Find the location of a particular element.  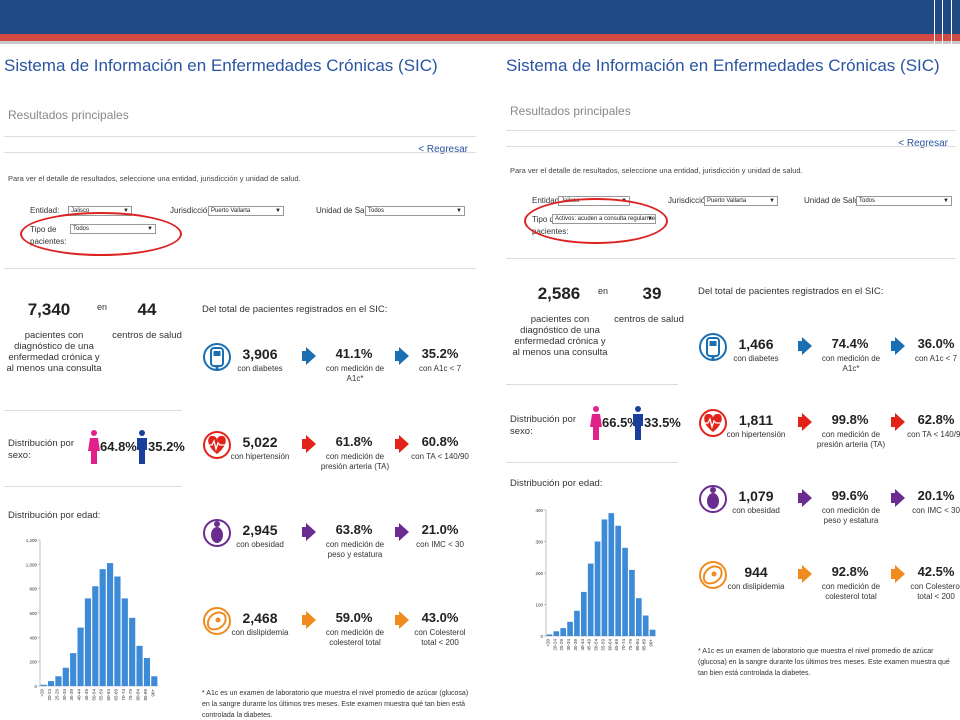

condition-count: 1,079 is located at coordinates (756, 496).